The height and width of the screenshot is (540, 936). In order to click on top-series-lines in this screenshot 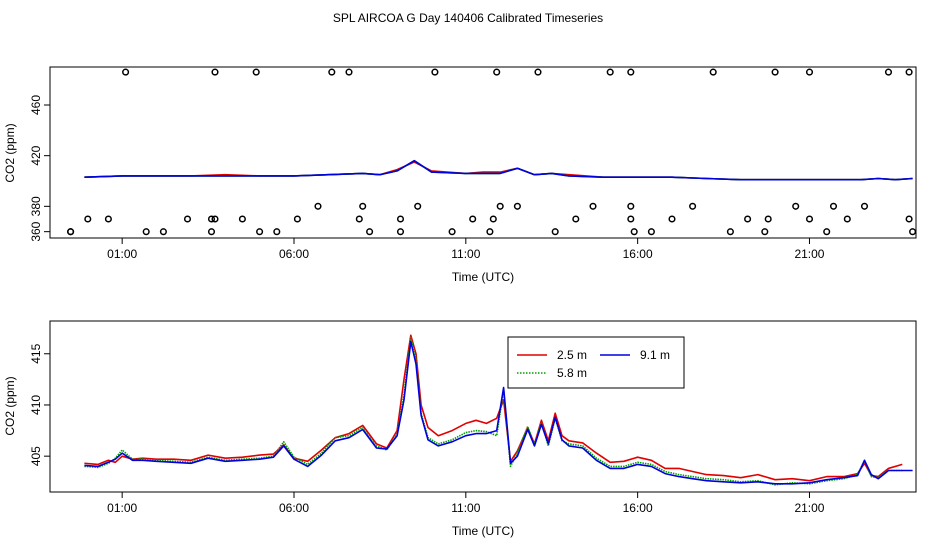, I will do `click(498, 170)`.